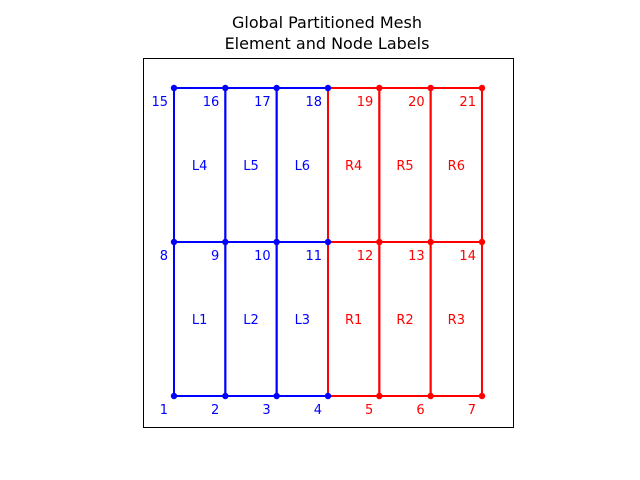 The width and height of the screenshot is (640, 480). I want to click on node-7-marker, so click(482, 396).